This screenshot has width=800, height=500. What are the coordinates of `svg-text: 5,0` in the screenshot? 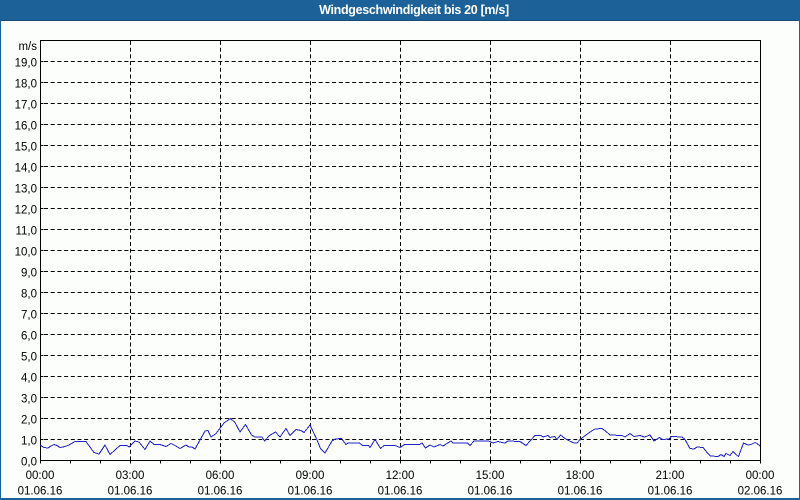 It's located at (29, 358).